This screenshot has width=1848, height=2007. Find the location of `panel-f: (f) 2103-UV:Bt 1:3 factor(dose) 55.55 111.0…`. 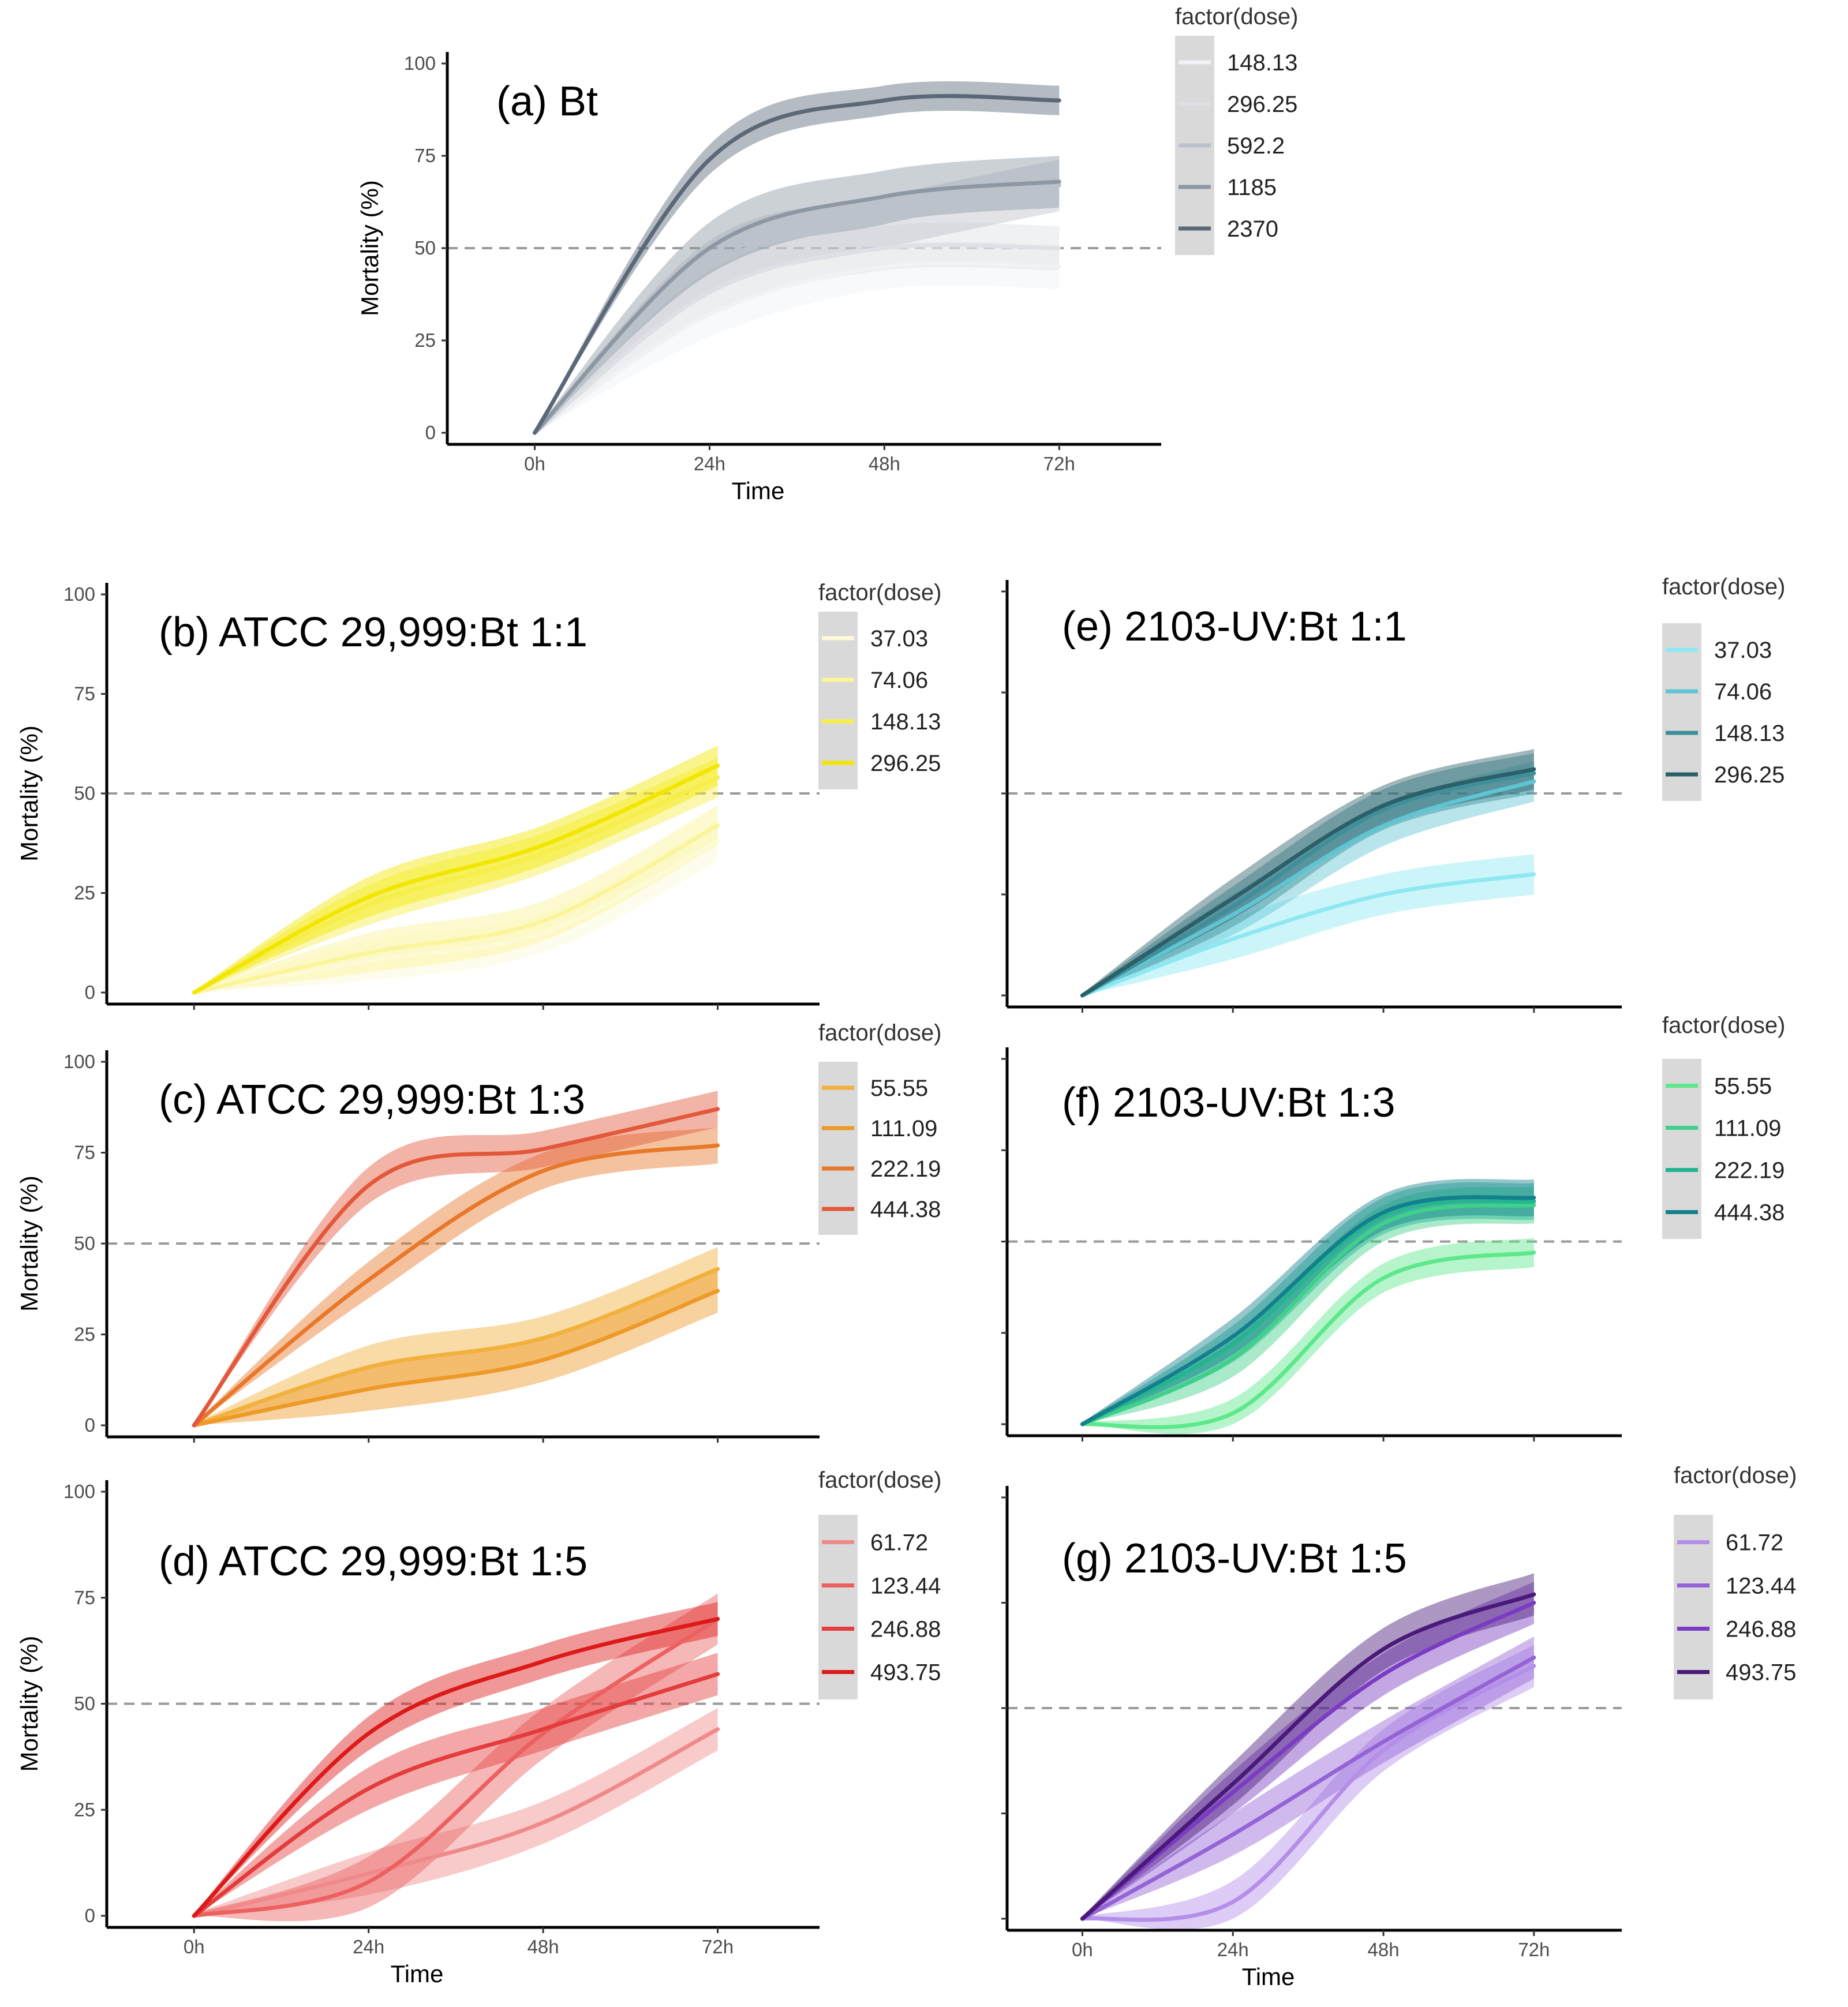

panel-f: (f) 2103-UV:Bt 1:3 factor(dose) 55.55 111.0… is located at coordinates (1393, 1227).